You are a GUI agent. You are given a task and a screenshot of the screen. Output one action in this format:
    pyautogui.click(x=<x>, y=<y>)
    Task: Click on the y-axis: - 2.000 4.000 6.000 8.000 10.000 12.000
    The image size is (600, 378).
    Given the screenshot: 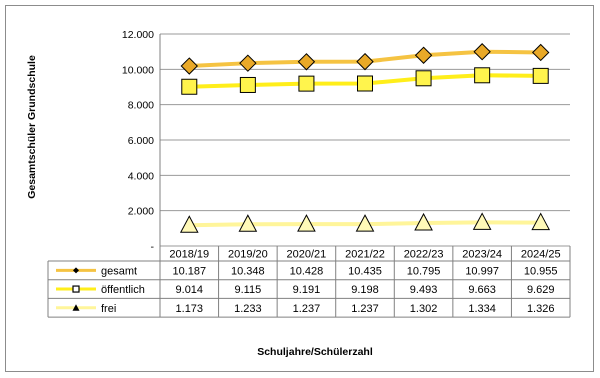 What is the action you would take?
    pyautogui.click(x=141, y=141)
    